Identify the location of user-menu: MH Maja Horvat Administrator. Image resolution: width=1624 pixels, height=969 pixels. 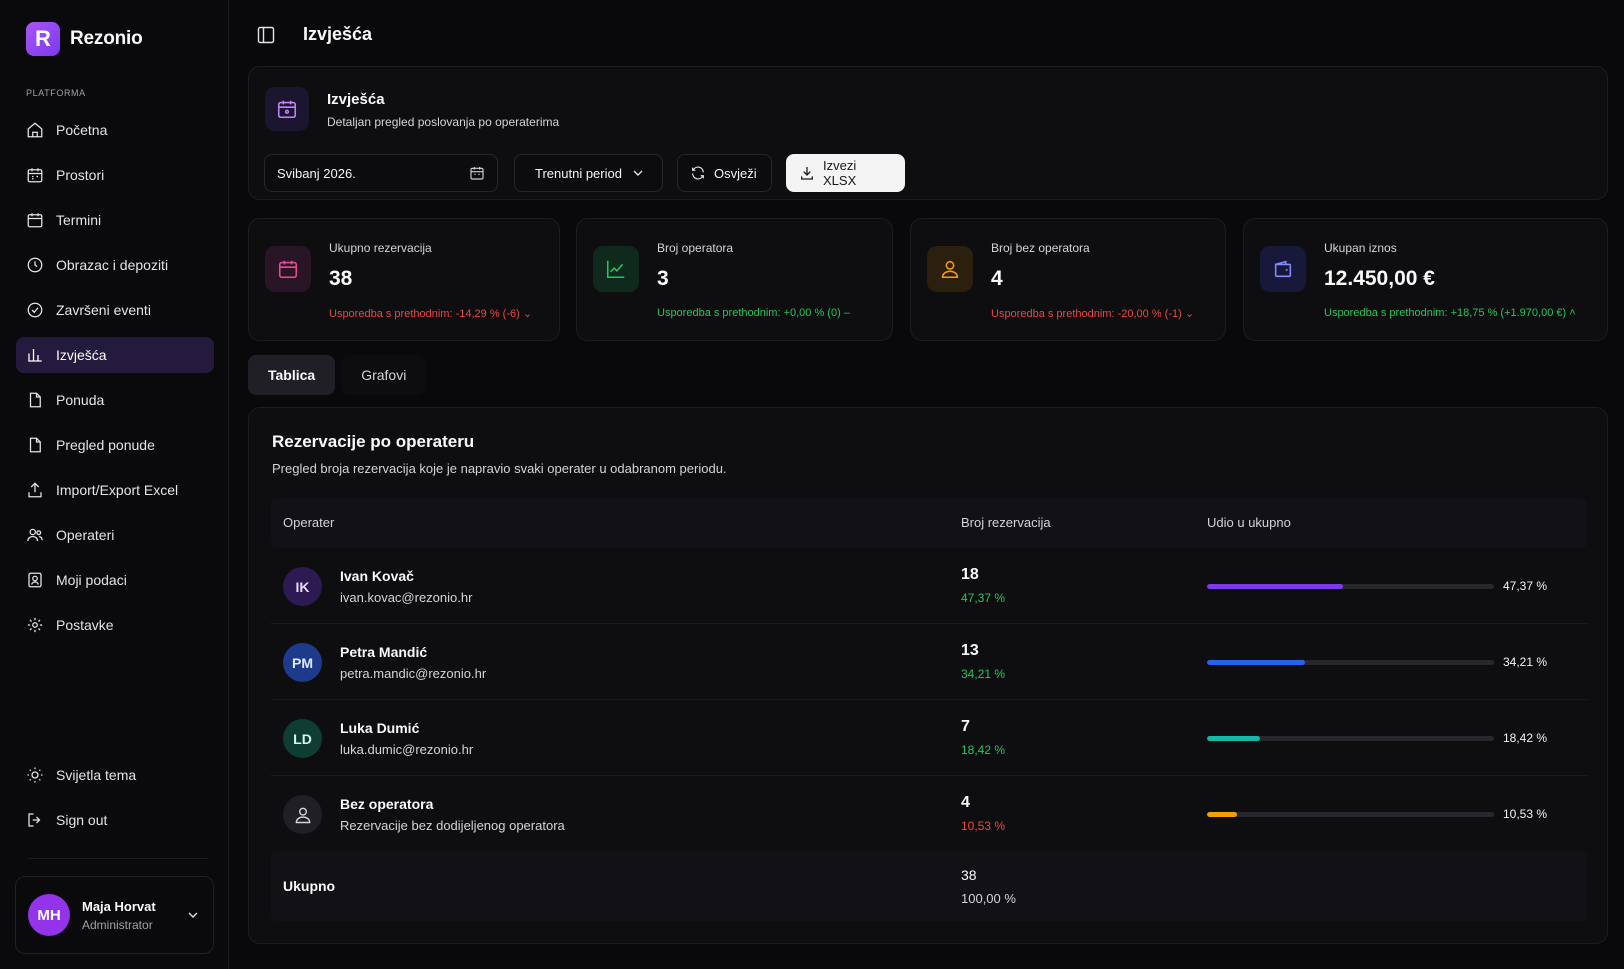
(114, 915).